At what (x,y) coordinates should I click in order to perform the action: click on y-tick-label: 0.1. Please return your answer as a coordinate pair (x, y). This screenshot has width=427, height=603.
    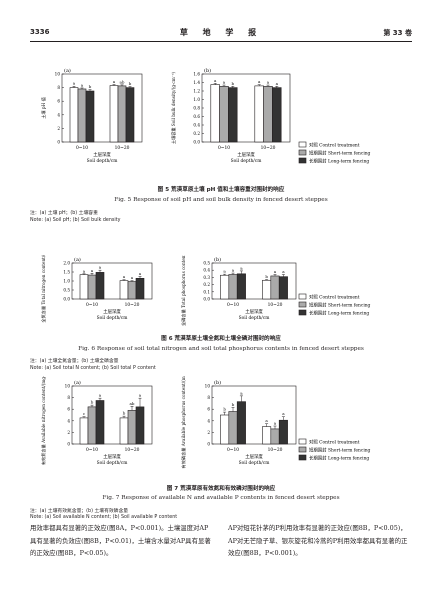
    Looking at the image, I should click on (206, 291).